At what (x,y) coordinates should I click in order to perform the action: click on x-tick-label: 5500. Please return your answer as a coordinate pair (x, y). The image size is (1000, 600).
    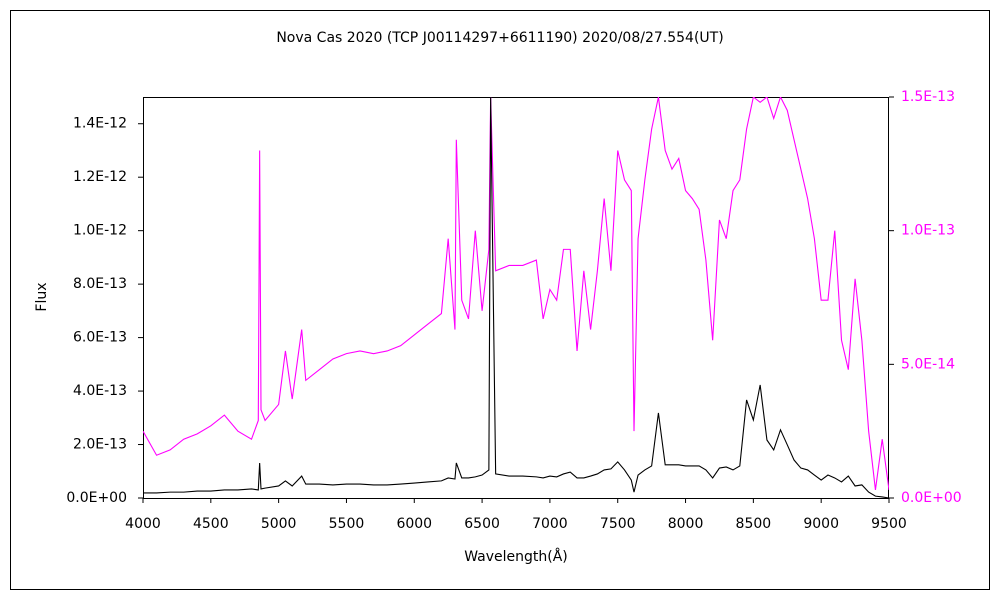
    Looking at the image, I should click on (347, 524).